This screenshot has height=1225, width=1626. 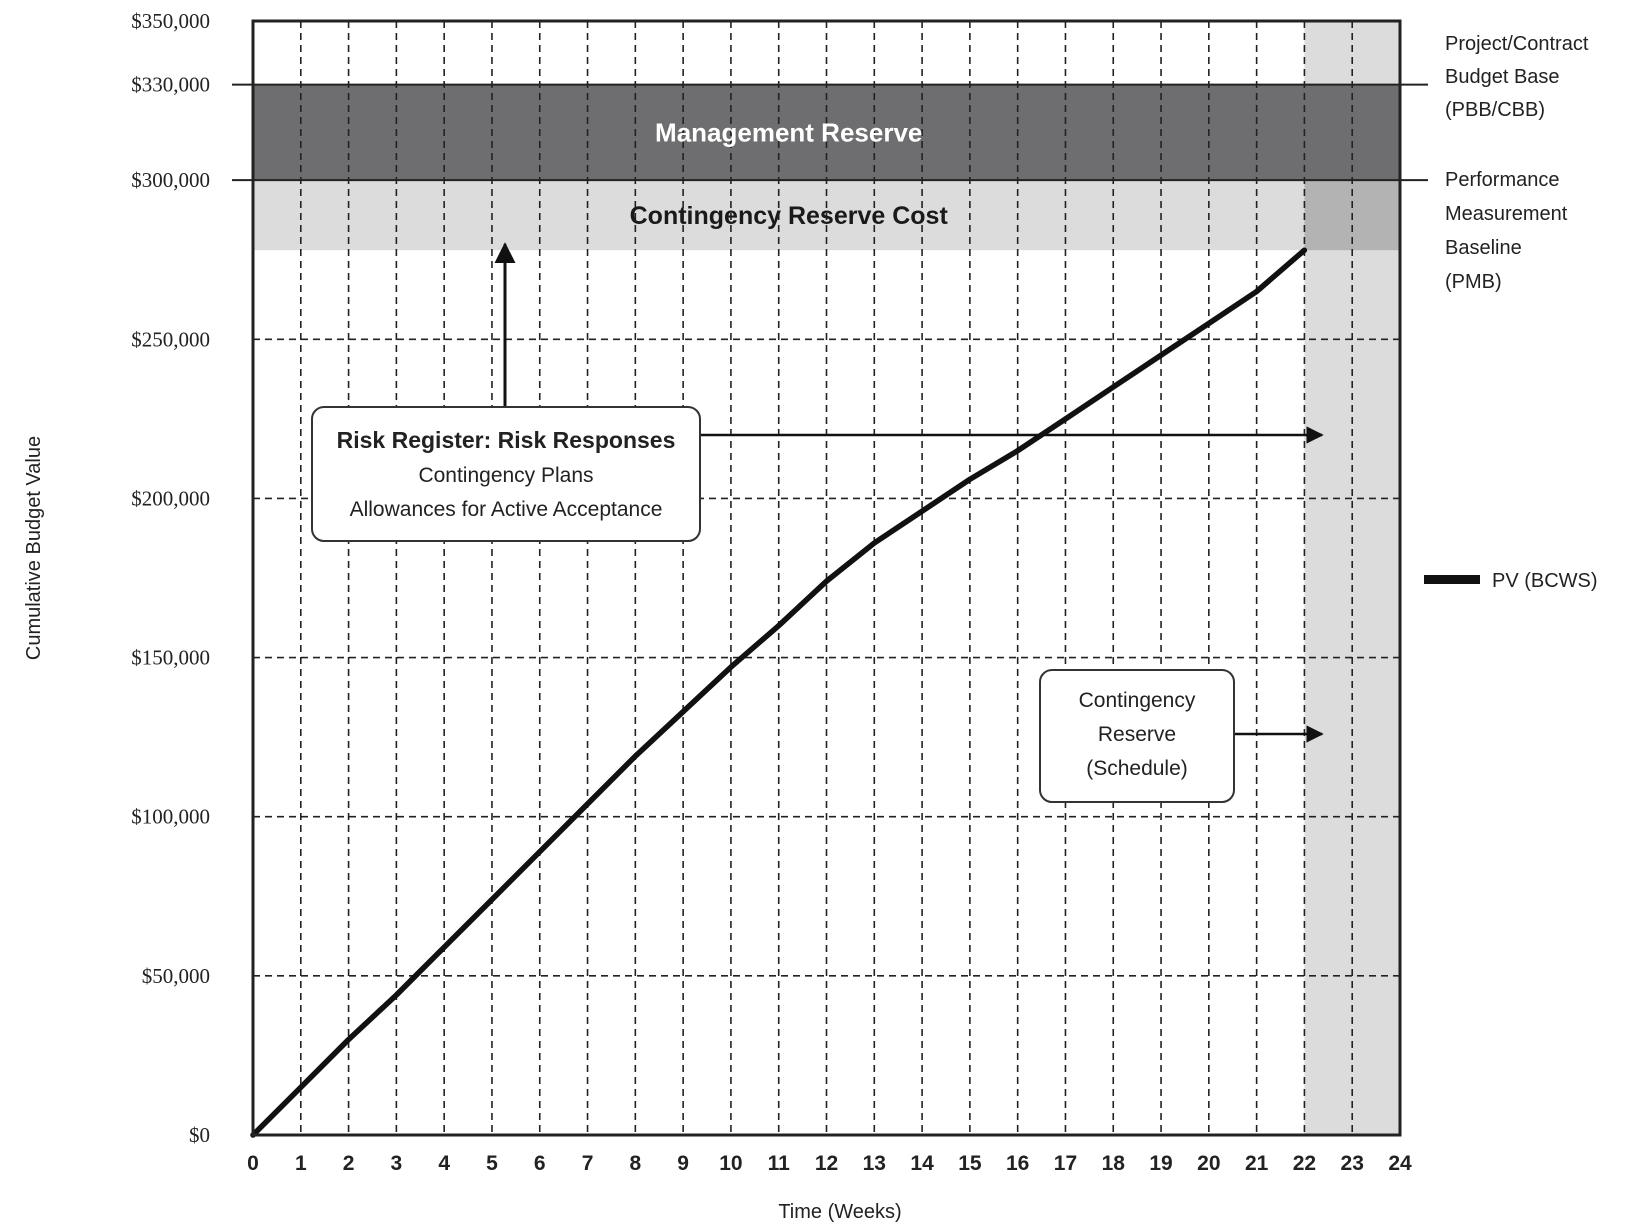 What do you see at coordinates (588, 1163) in the screenshot?
I see `x-tick-label-7: 7` at bounding box center [588, 1163].